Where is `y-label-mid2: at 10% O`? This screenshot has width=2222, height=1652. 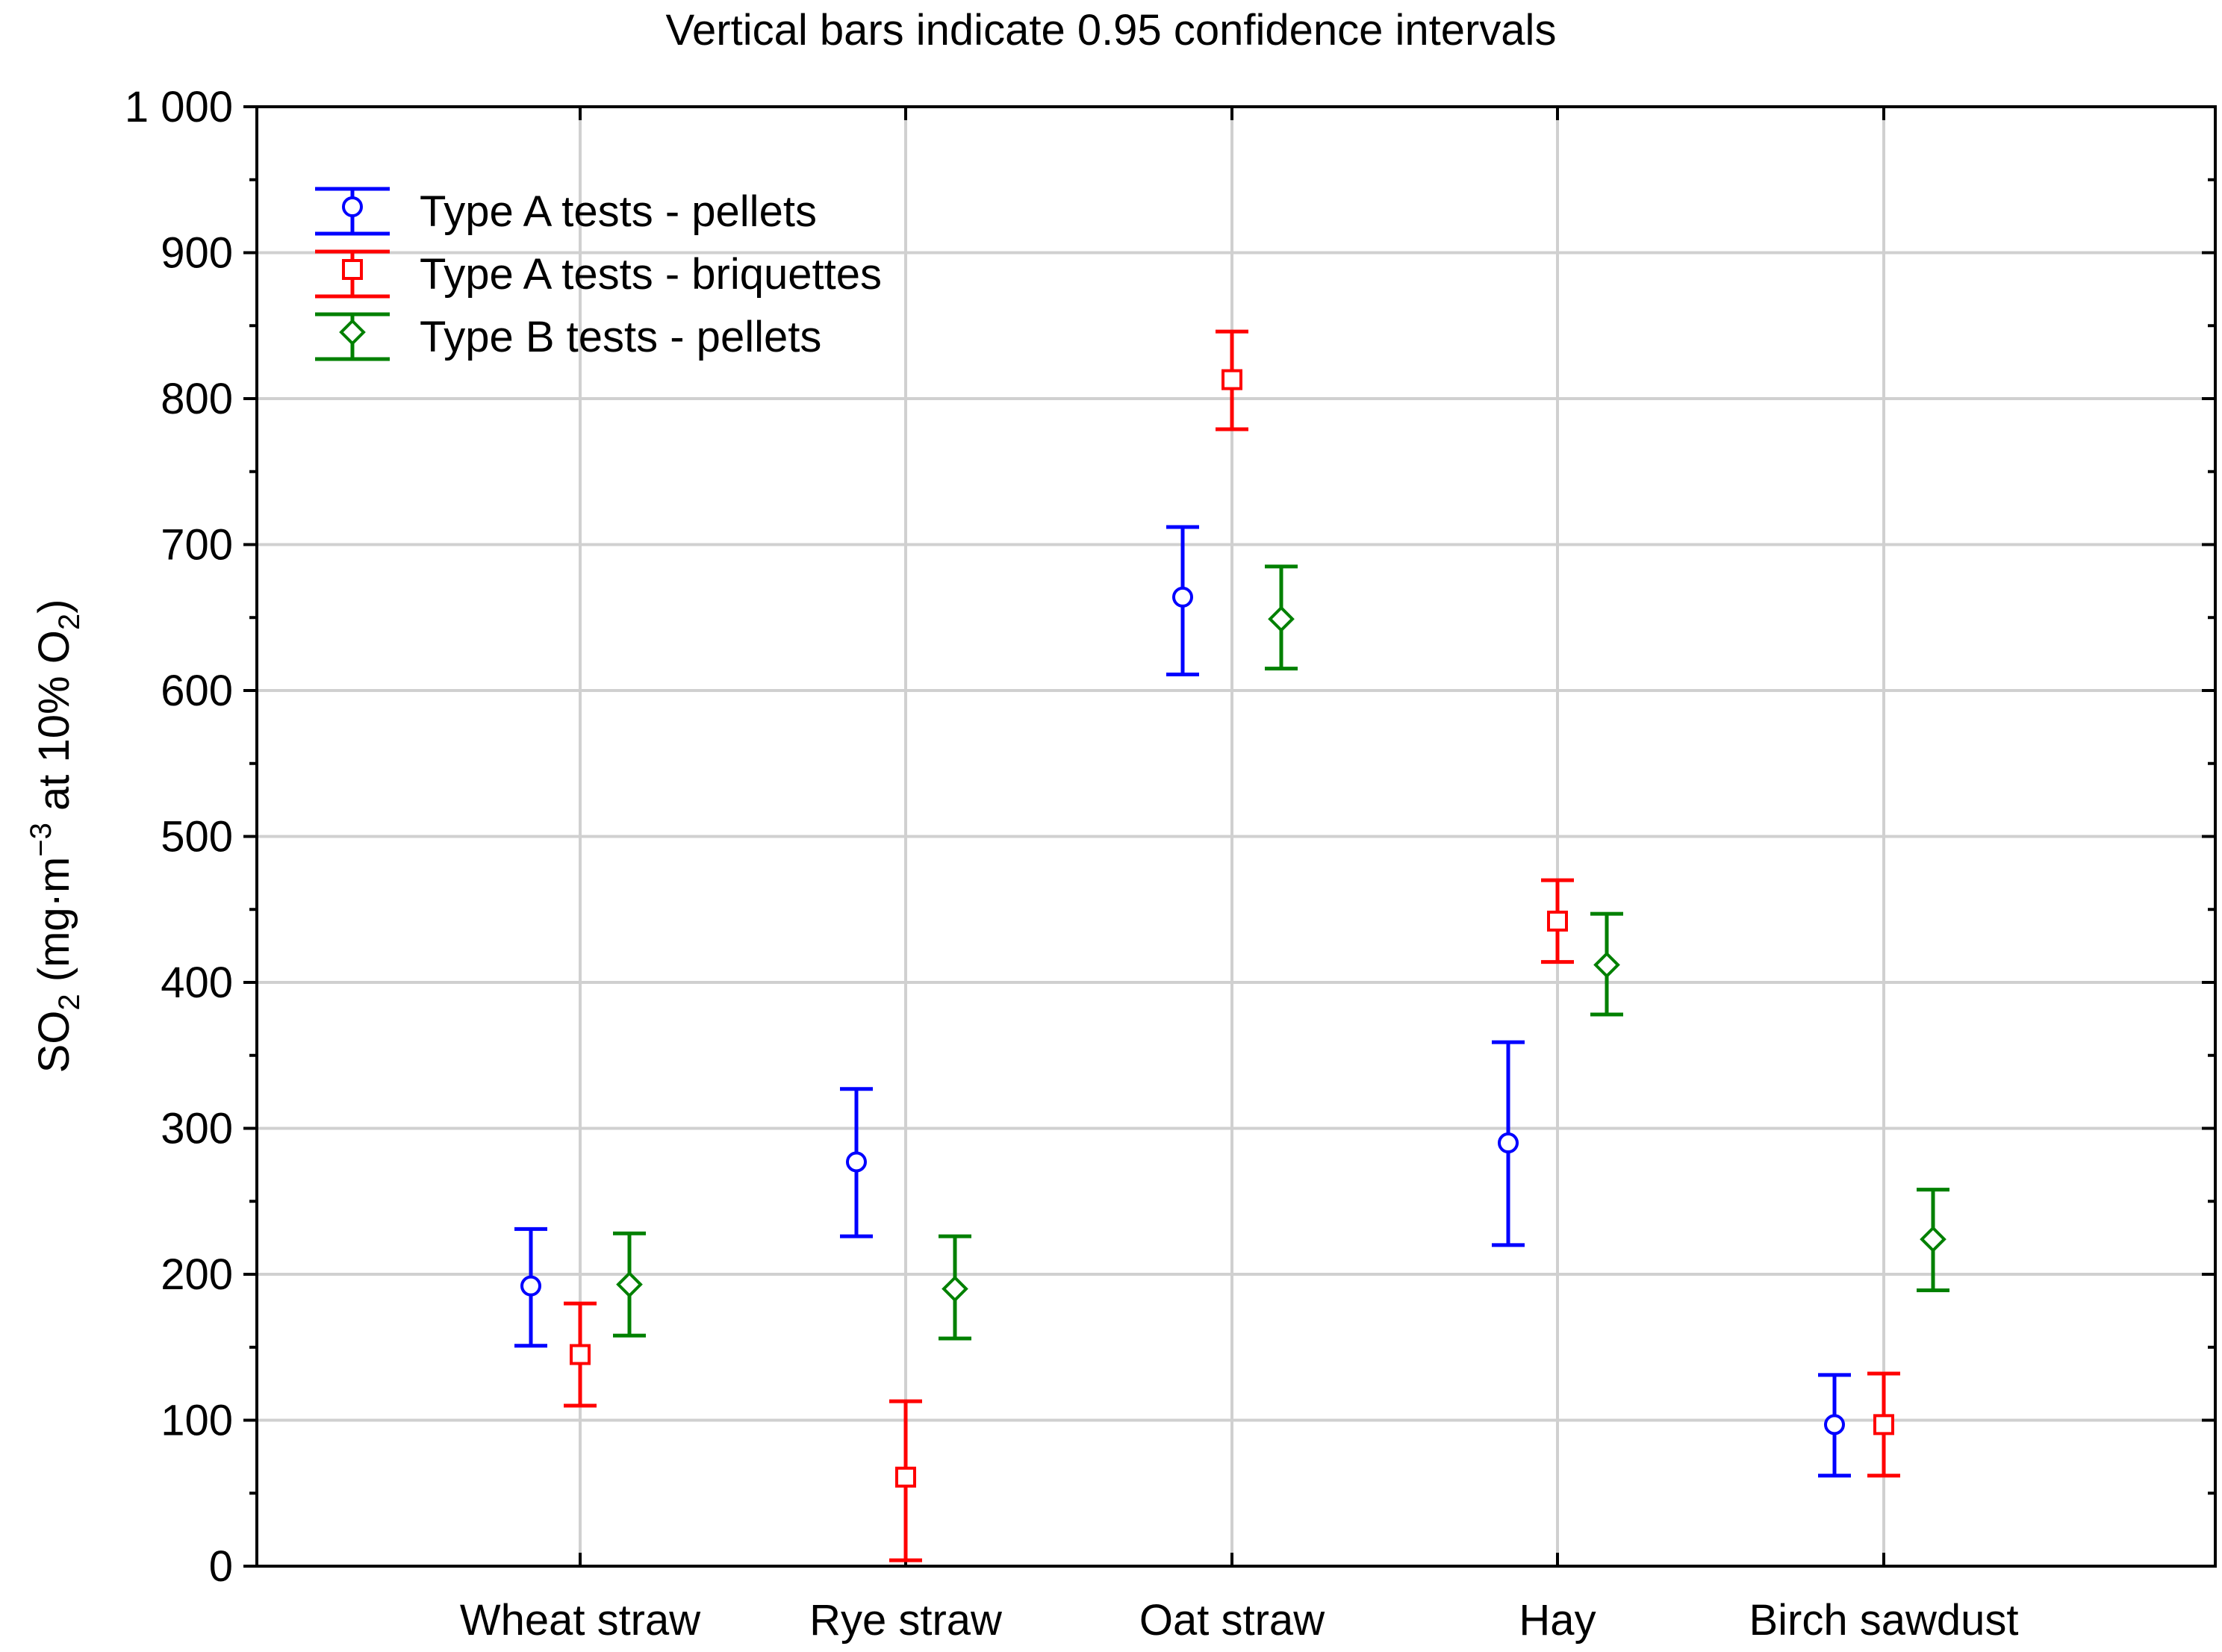
y-label-mid2: at 10% O is located at coordinates (54, 726).